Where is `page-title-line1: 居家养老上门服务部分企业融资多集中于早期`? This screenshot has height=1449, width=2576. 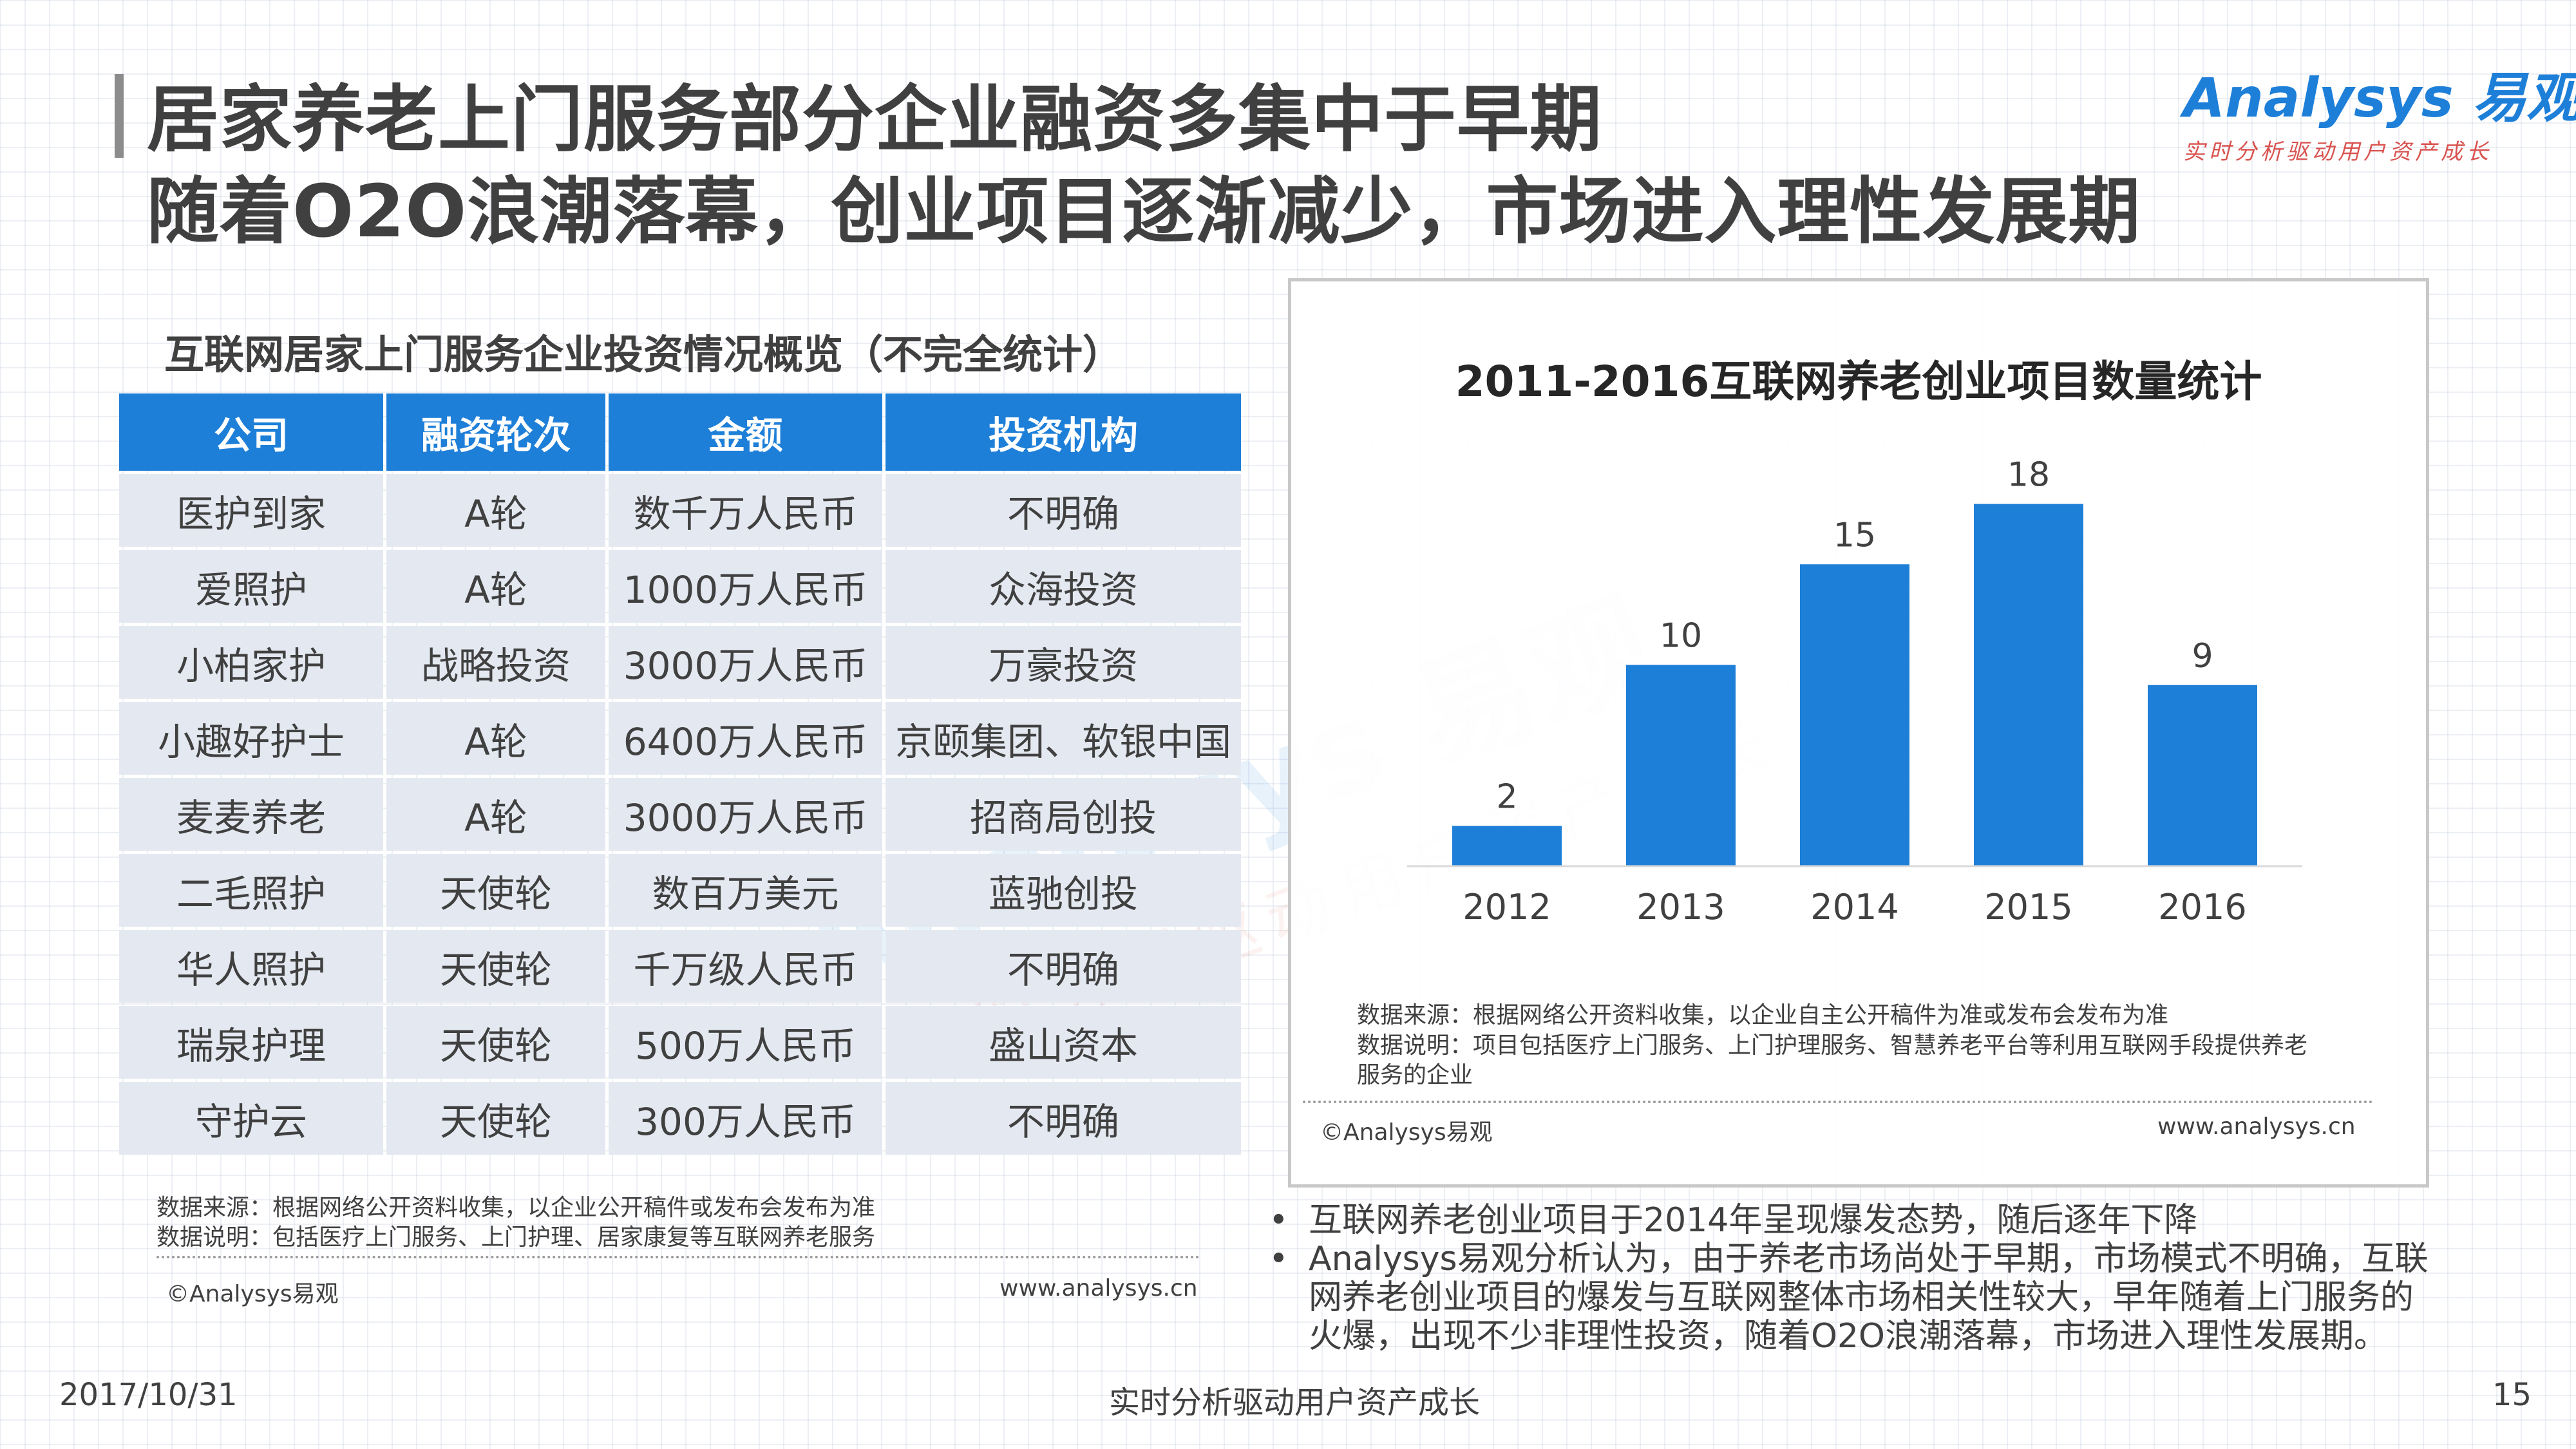
page-title-line1: 居家养老上门服务部分企业融资多集中于早期 is located at coordinates (875, 120).